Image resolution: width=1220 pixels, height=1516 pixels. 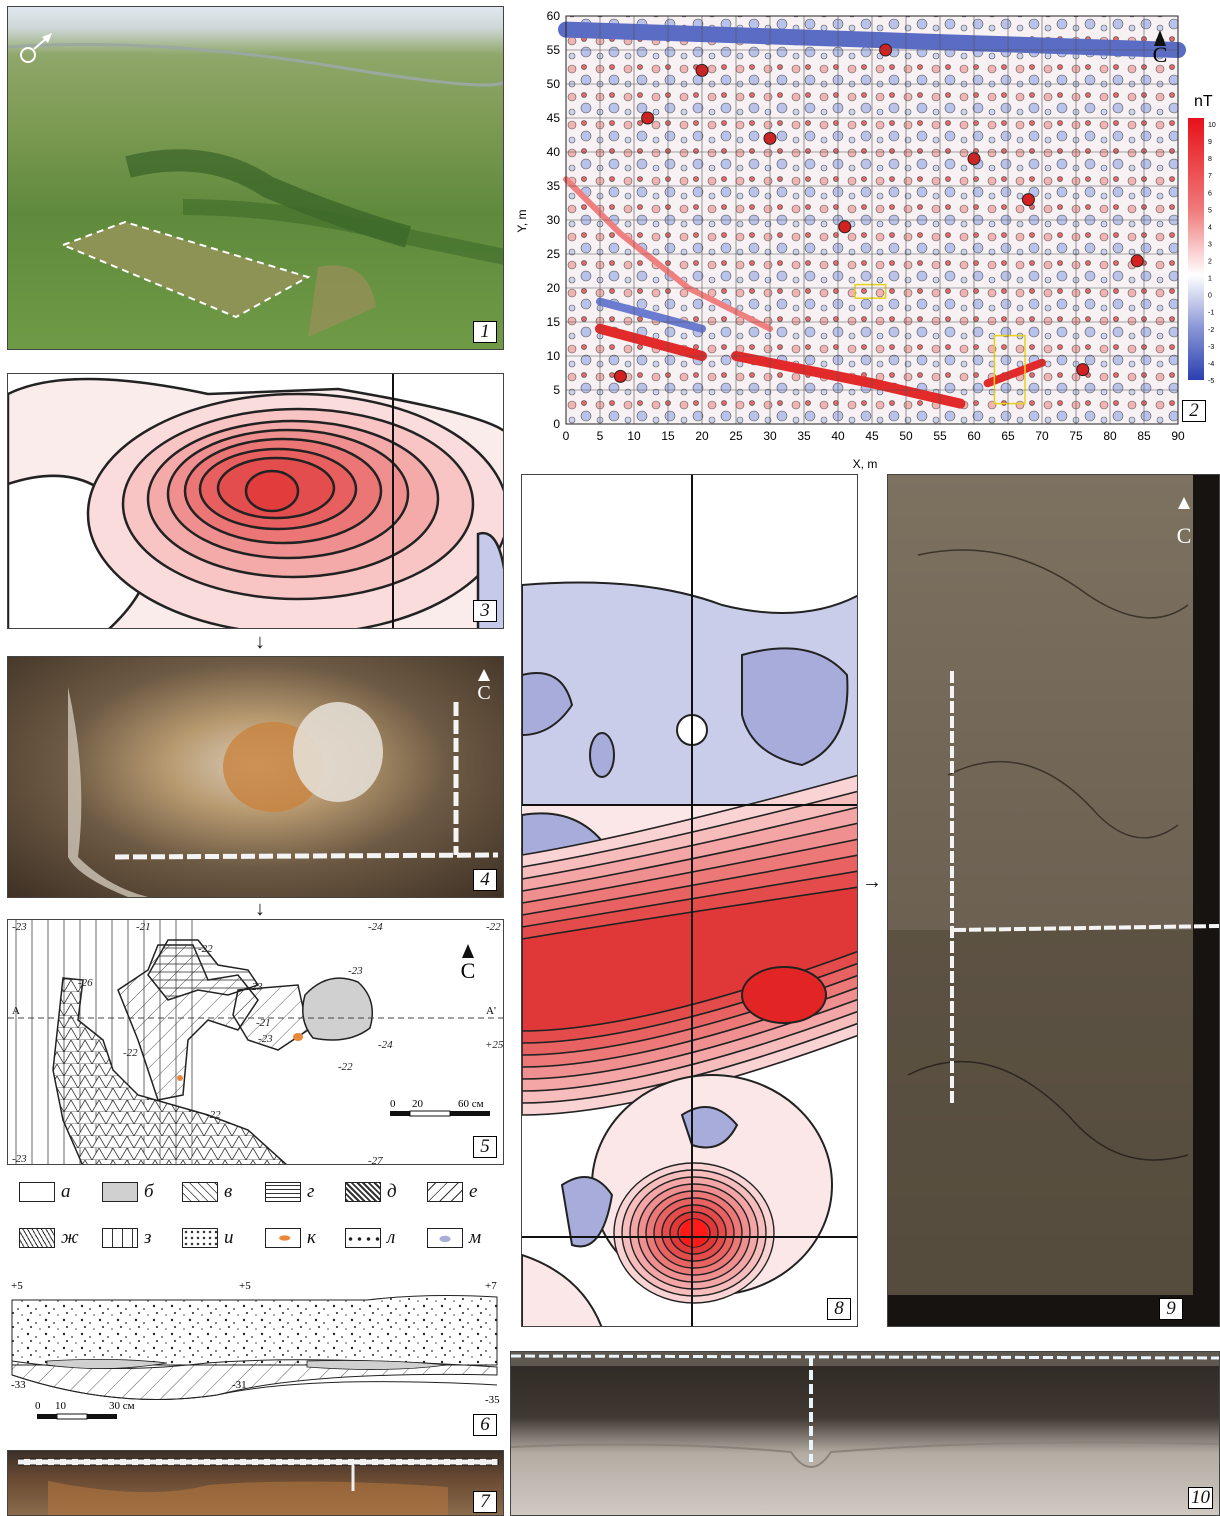 I want to click on scale-bar: 0 10 30 см, so click(x=85, y=1410).